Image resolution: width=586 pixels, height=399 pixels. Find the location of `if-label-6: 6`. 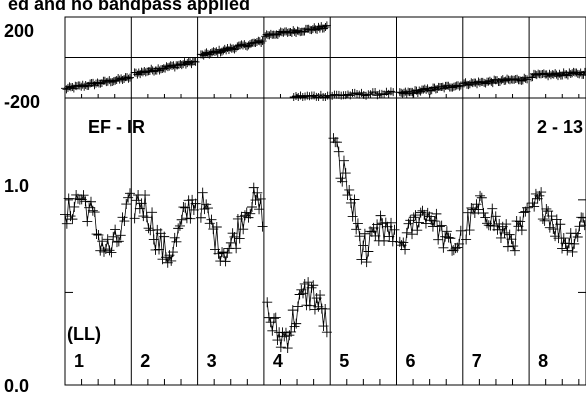

if-label-6: 6 is located at coordinates (411, 361).